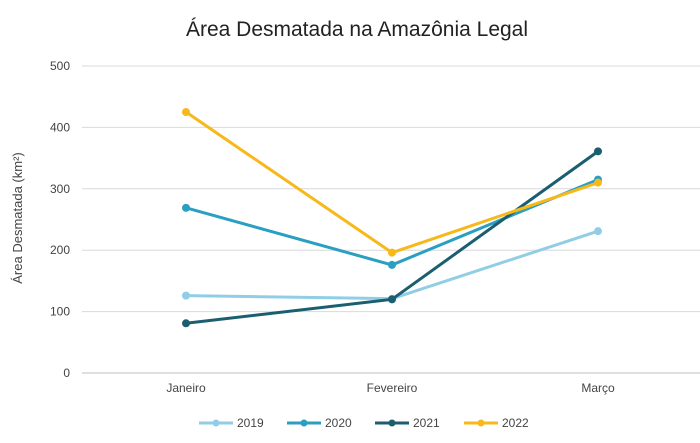  I want to click on legend-label: 2022, so click(515, 423).